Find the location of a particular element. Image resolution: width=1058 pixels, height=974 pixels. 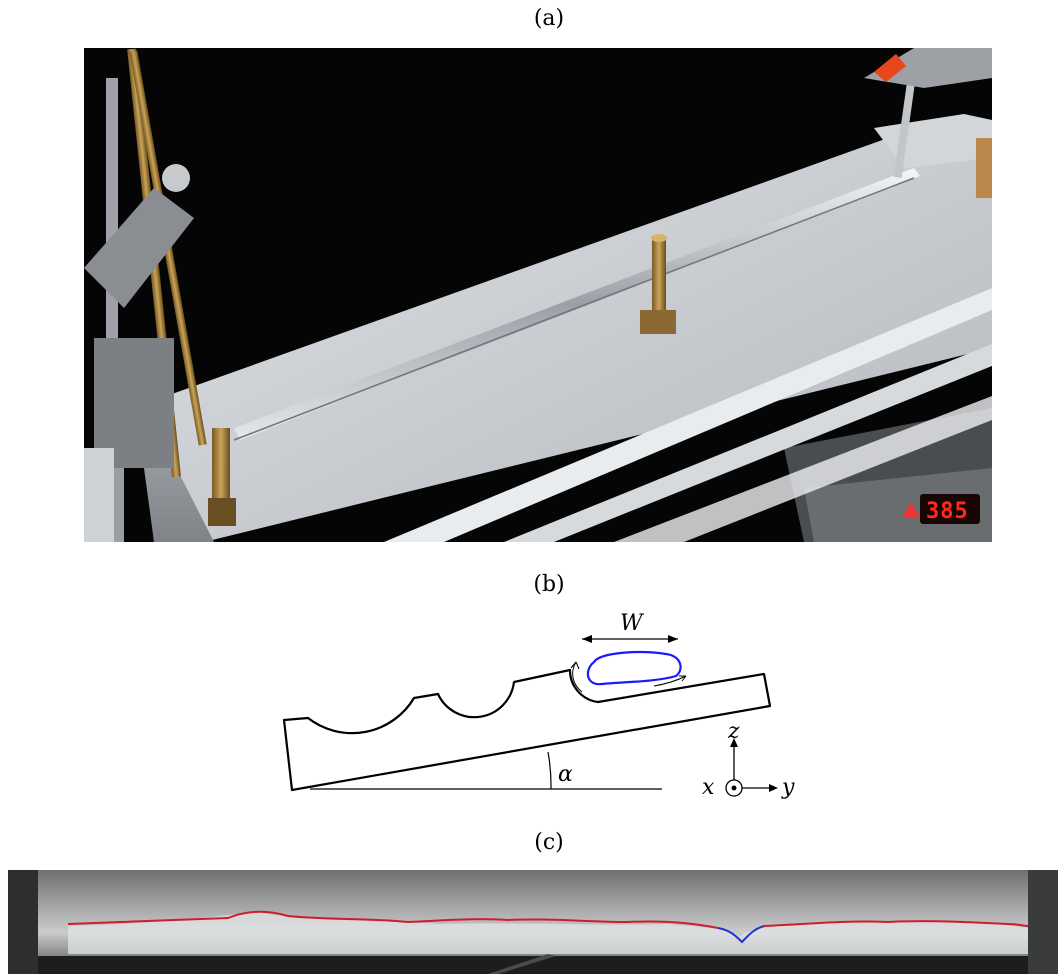

axis-z-label: z is located at coordinates (733, 731).